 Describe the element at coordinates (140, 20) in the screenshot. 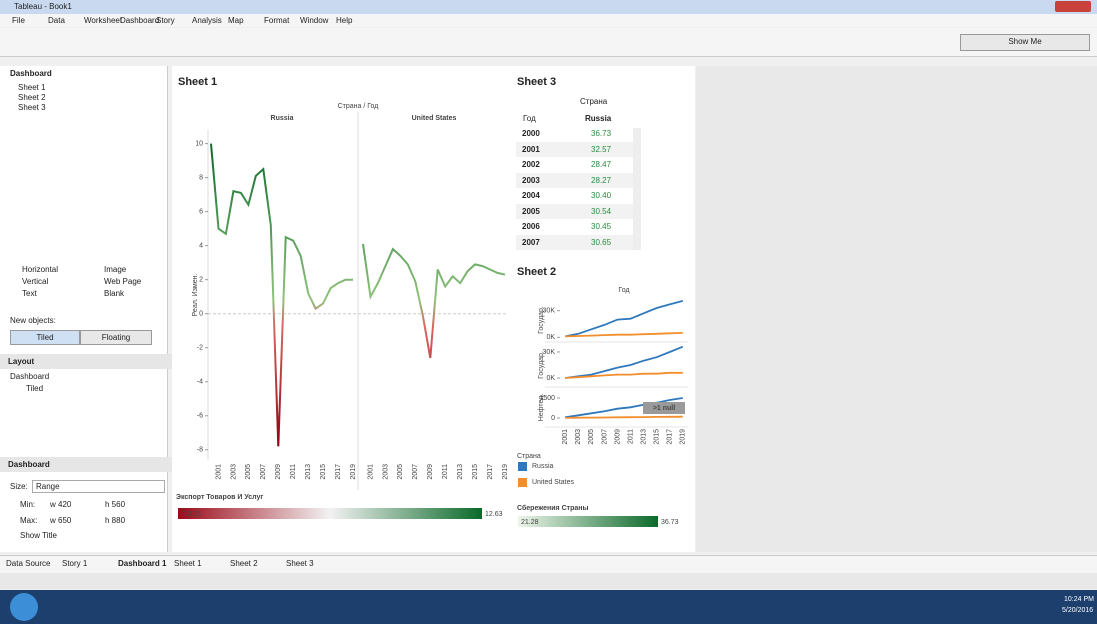

I see `menu-item: Dashboard` at that location.